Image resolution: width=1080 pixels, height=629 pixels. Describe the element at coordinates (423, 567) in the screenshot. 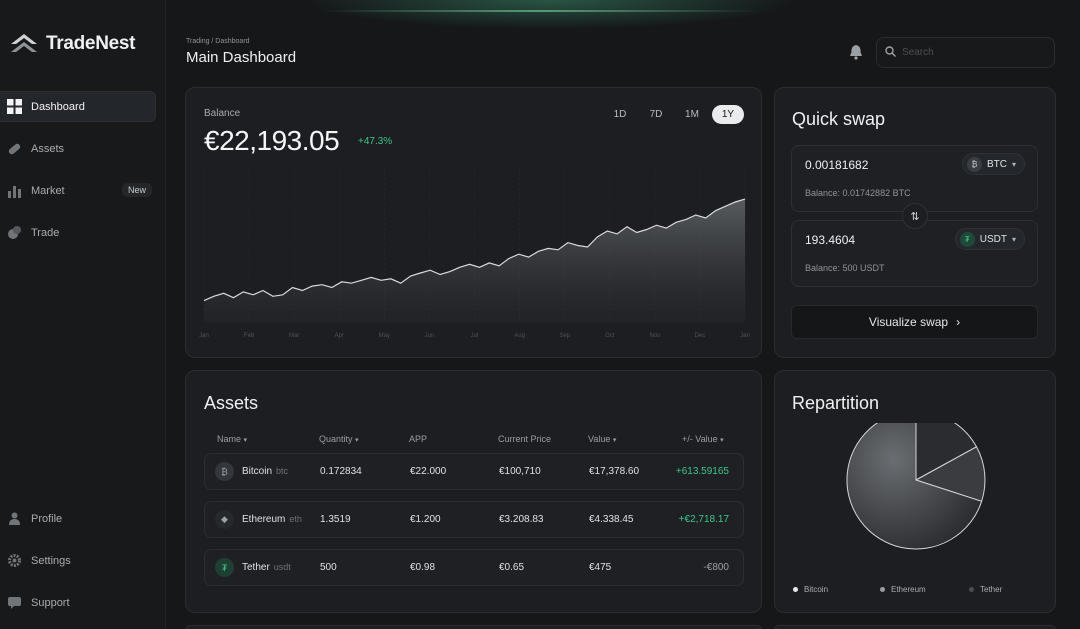

I see `asset-app: €0.98` at that location.